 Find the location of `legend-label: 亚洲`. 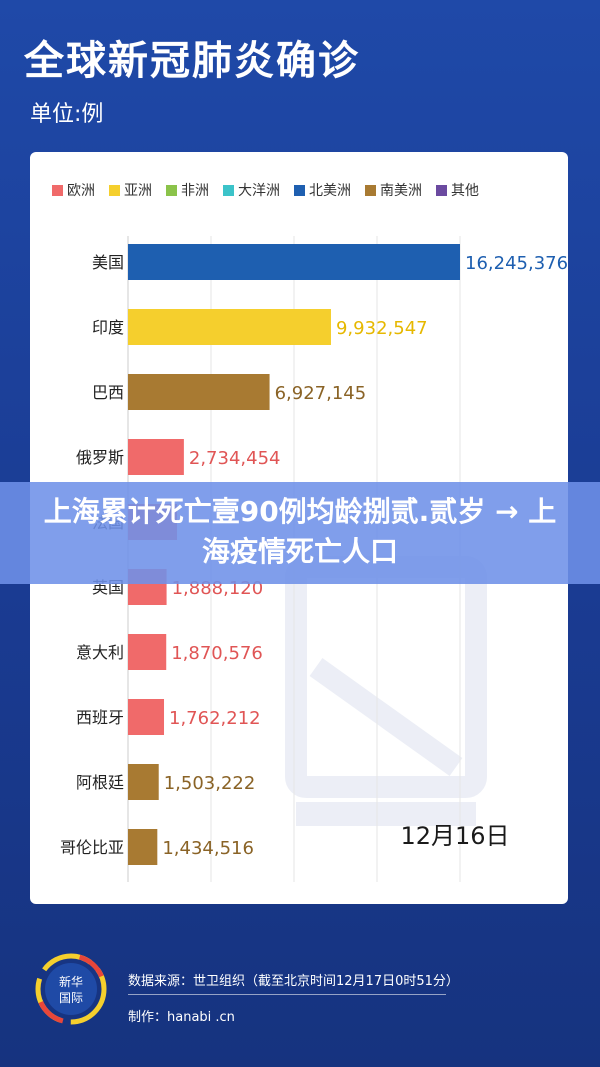

legend-label: 亚洲 is located at coordinates (138, 191).